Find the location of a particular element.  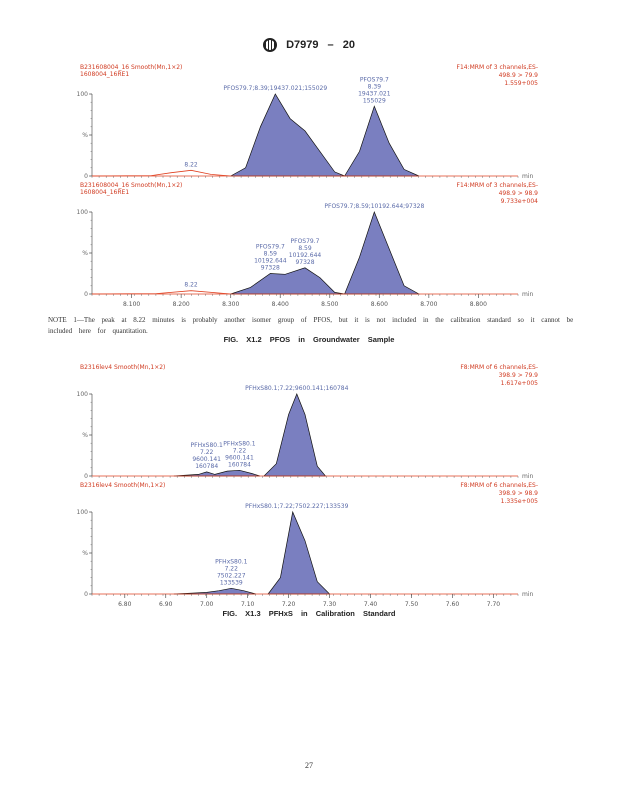

header-dash: – is located at coordinates (330, 44).